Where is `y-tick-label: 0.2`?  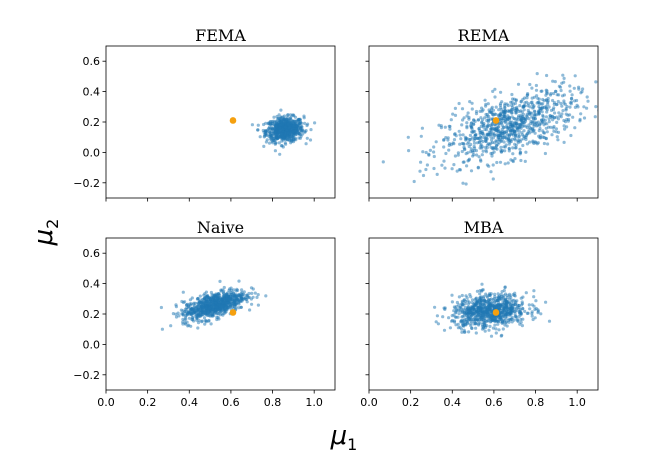 y-tick-label: 0.2 is located at coordinates (92, 122).